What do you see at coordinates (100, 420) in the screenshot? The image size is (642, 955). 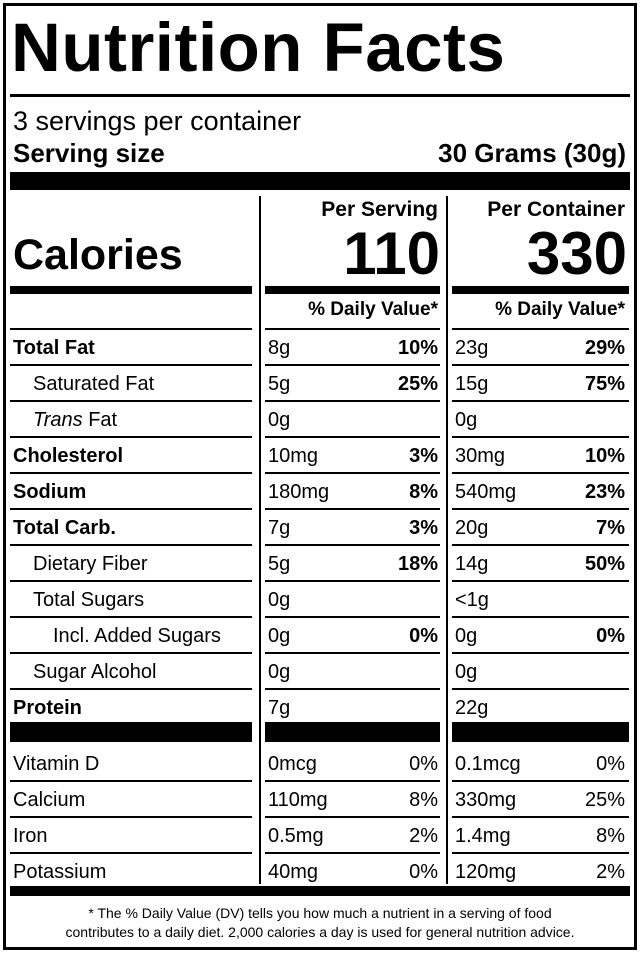 I see `nutrient-name-rest: Fat` at bounding box center [100, 420].